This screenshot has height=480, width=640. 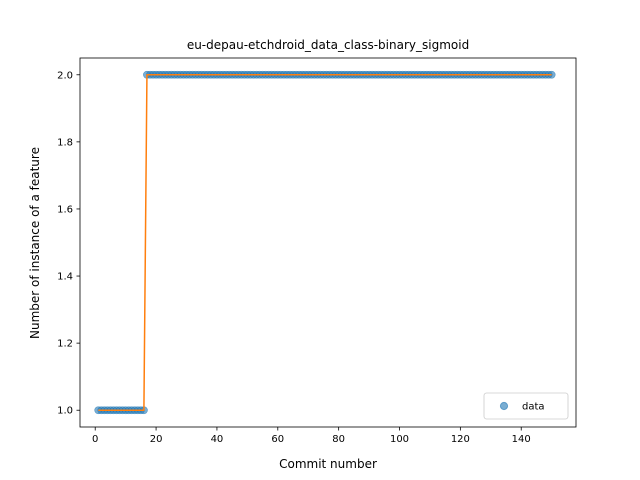 What do you see at coordinates (65, 411) in the screenshot?
I see `y-tick-label: 1.0` at bounding box center [65, 411].